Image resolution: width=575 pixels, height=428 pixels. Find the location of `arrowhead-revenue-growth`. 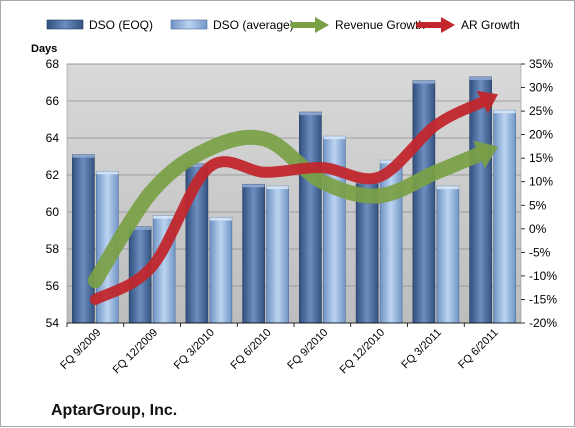

arrowhead-revenue-growth is located at coordinates (486, 154).